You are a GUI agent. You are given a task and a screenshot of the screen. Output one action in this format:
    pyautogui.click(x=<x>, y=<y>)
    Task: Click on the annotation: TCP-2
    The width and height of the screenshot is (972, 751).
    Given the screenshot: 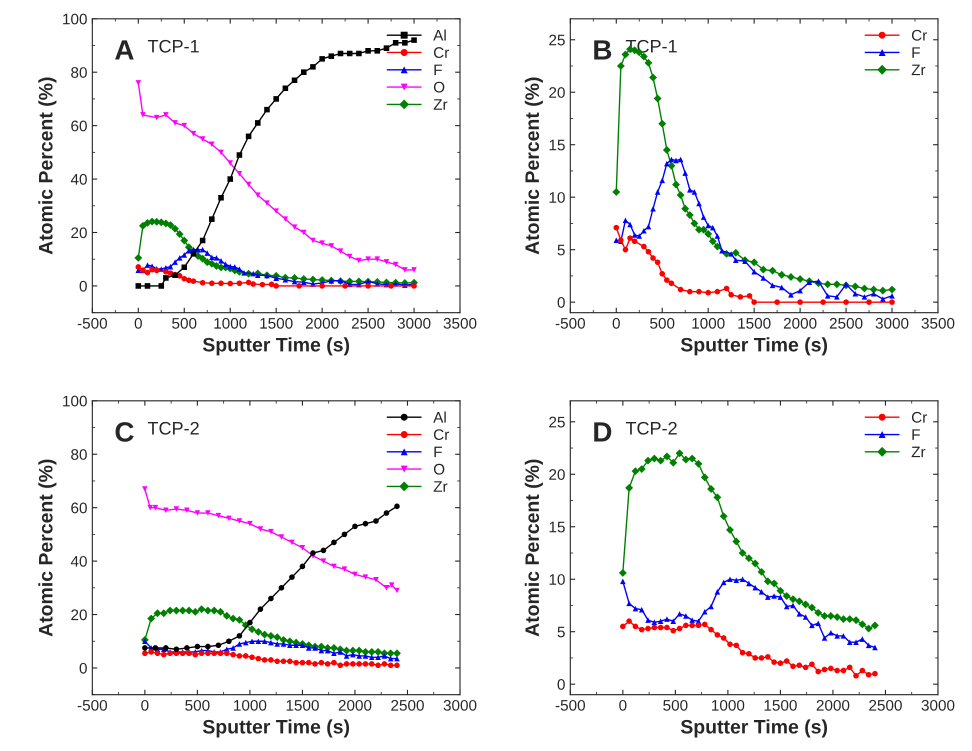 What is the action you would take?
    pyautogui.click(x=173, y=428)
    